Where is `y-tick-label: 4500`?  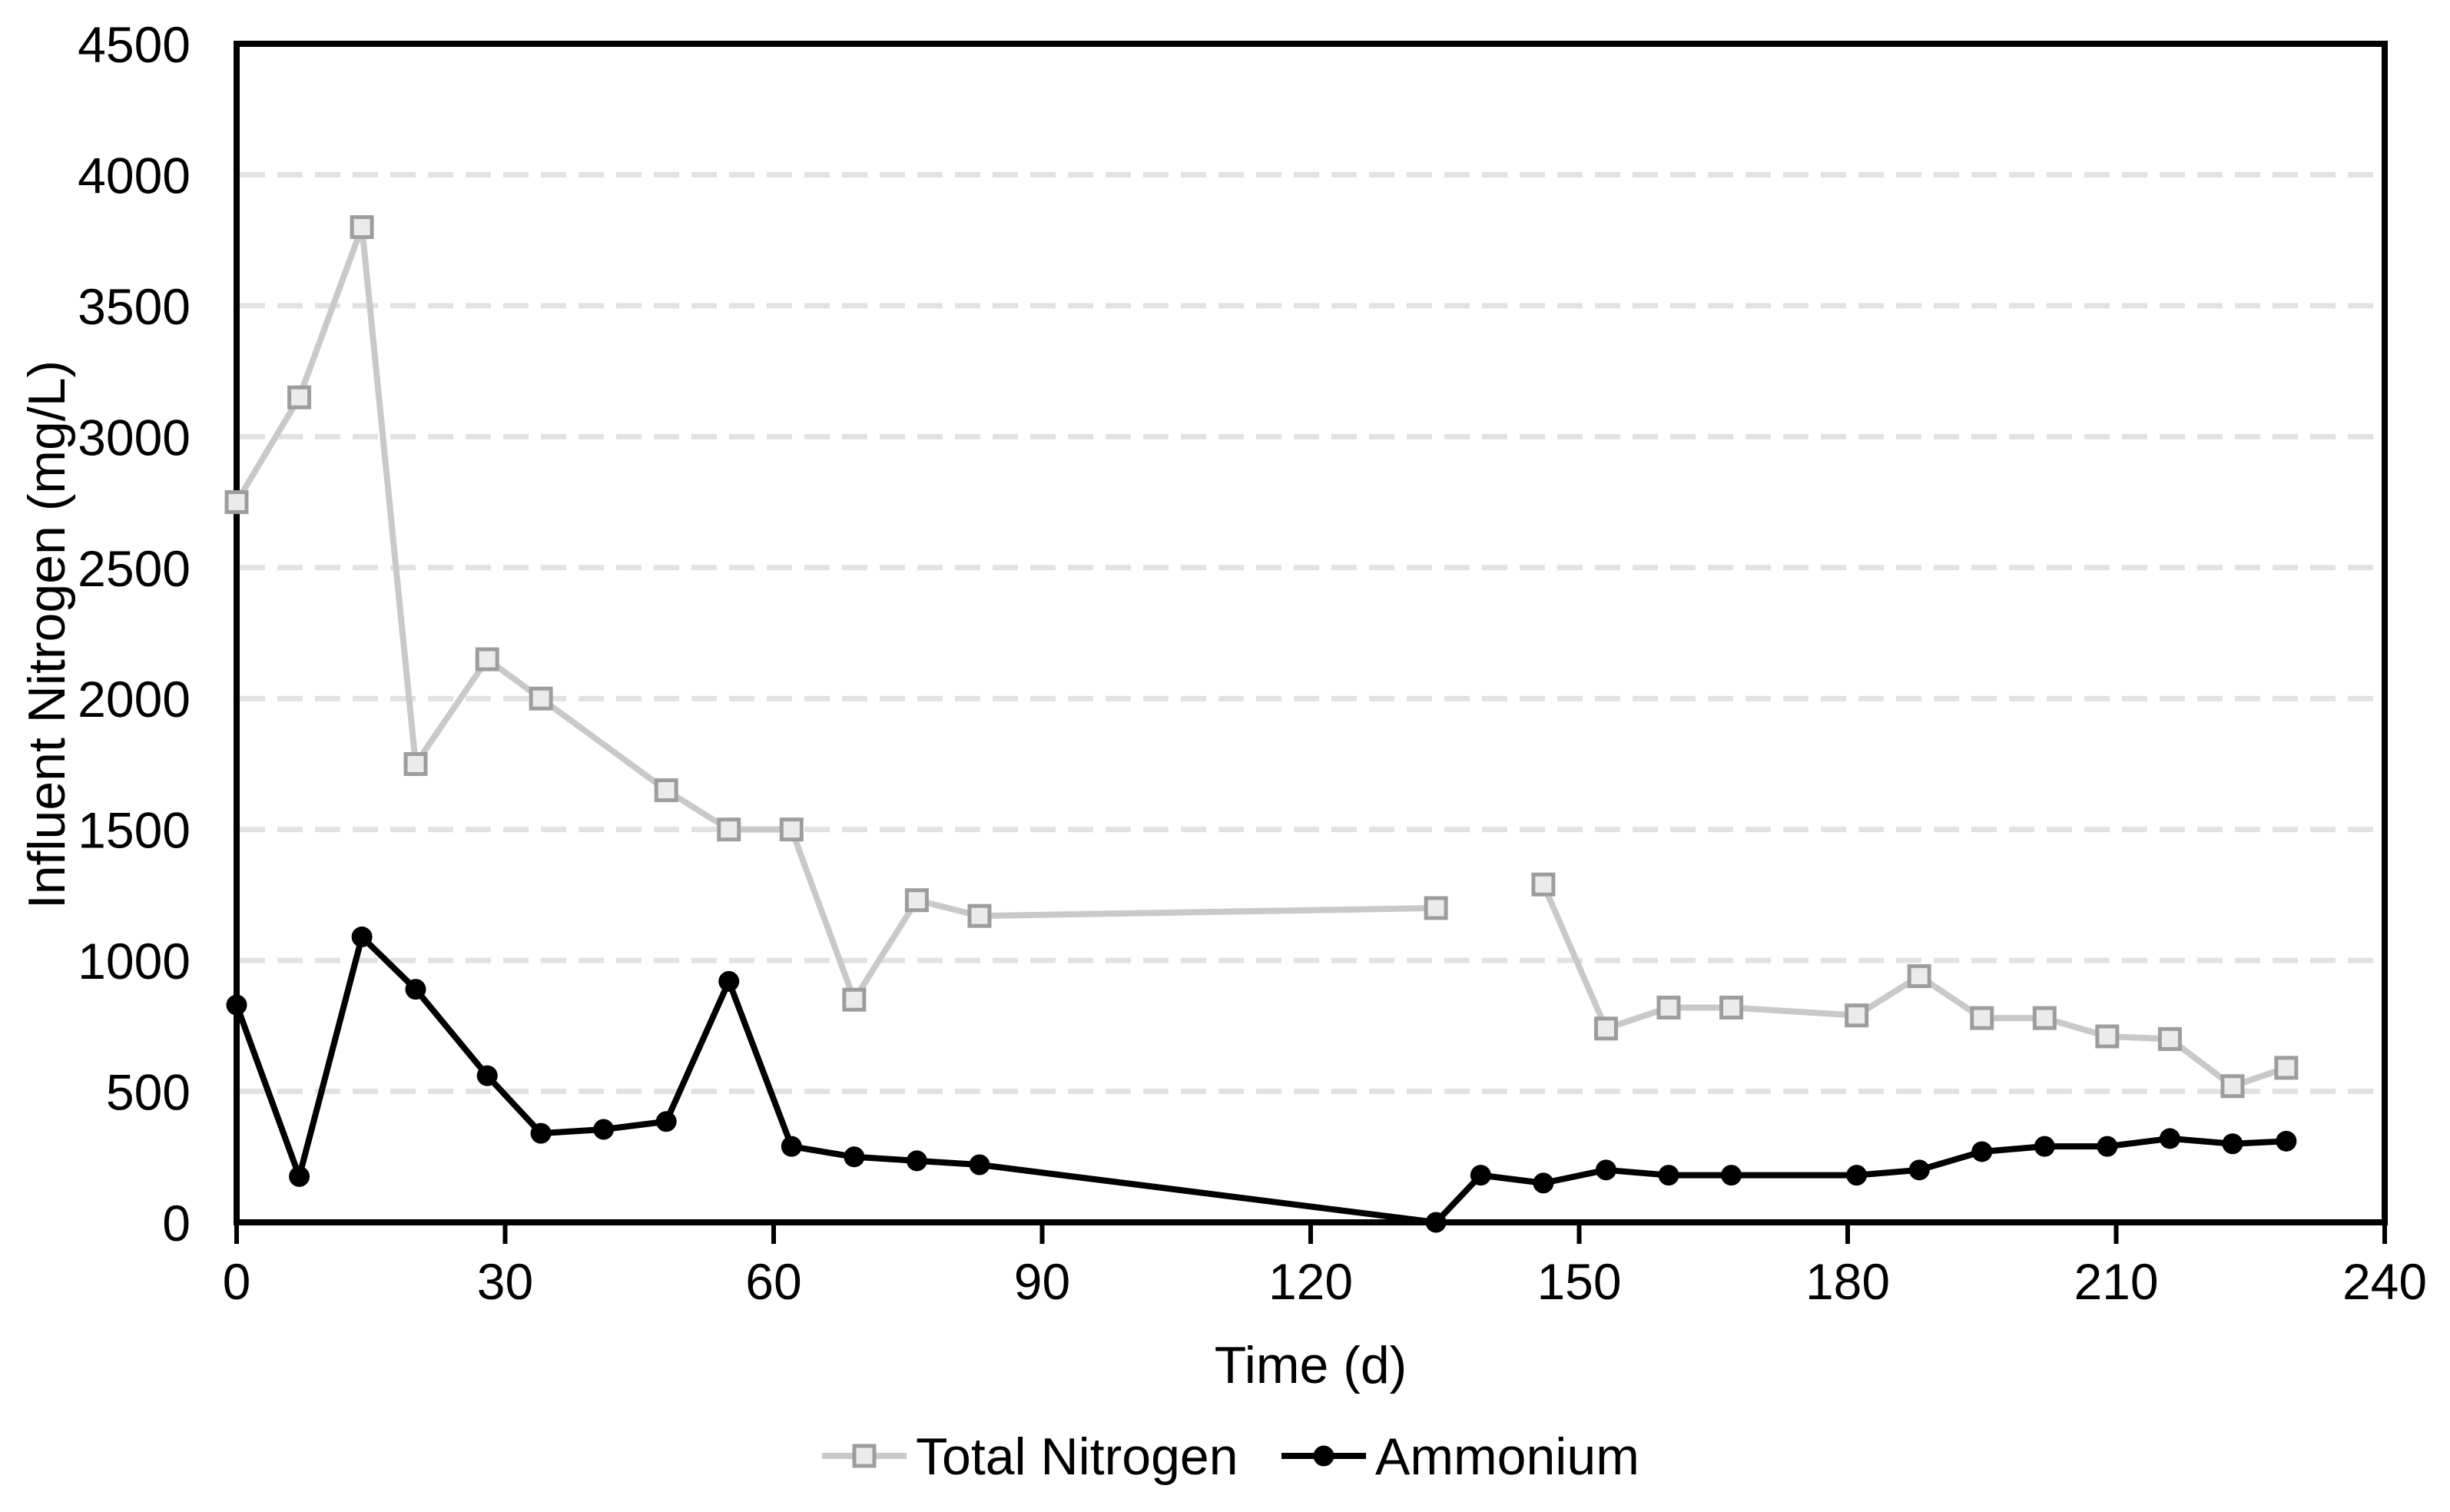 y-tick-label: 4500 is located at coordinates (134, 45).